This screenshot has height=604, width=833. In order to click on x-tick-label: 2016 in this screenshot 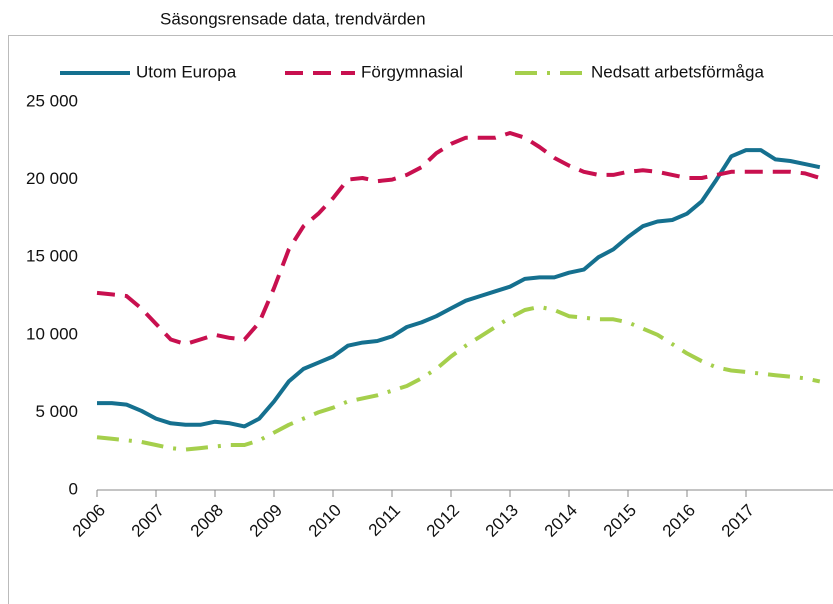, I will do `click(679, 521)`.